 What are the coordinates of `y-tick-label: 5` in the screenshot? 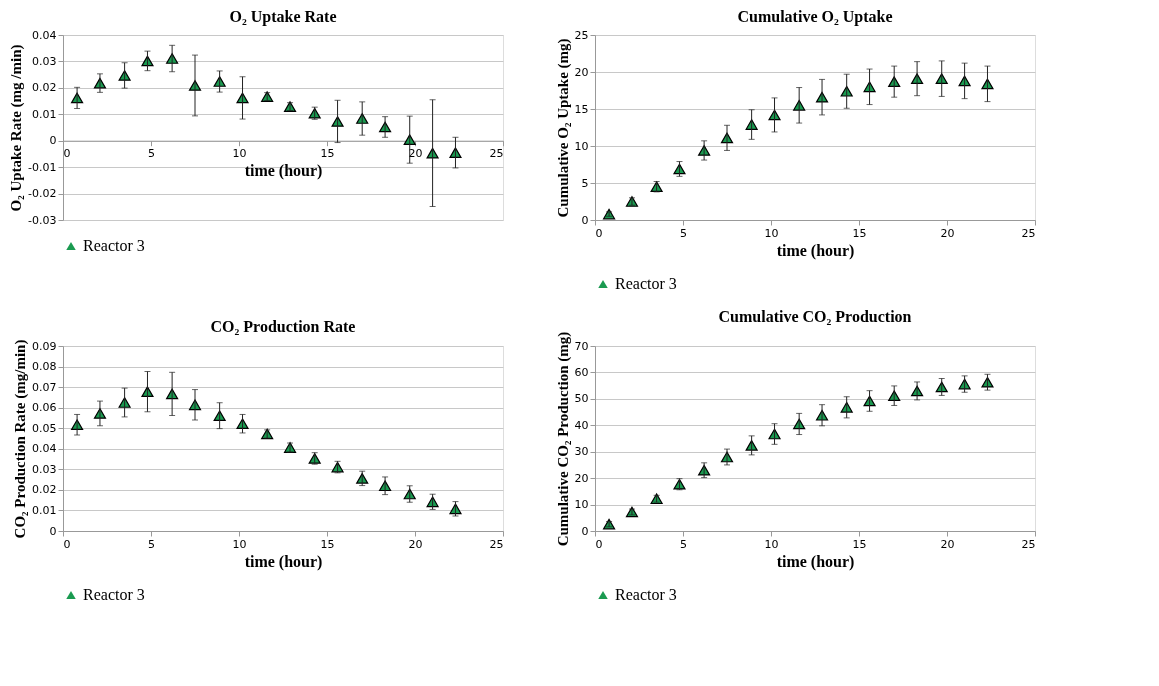 It's located at (585, 183).